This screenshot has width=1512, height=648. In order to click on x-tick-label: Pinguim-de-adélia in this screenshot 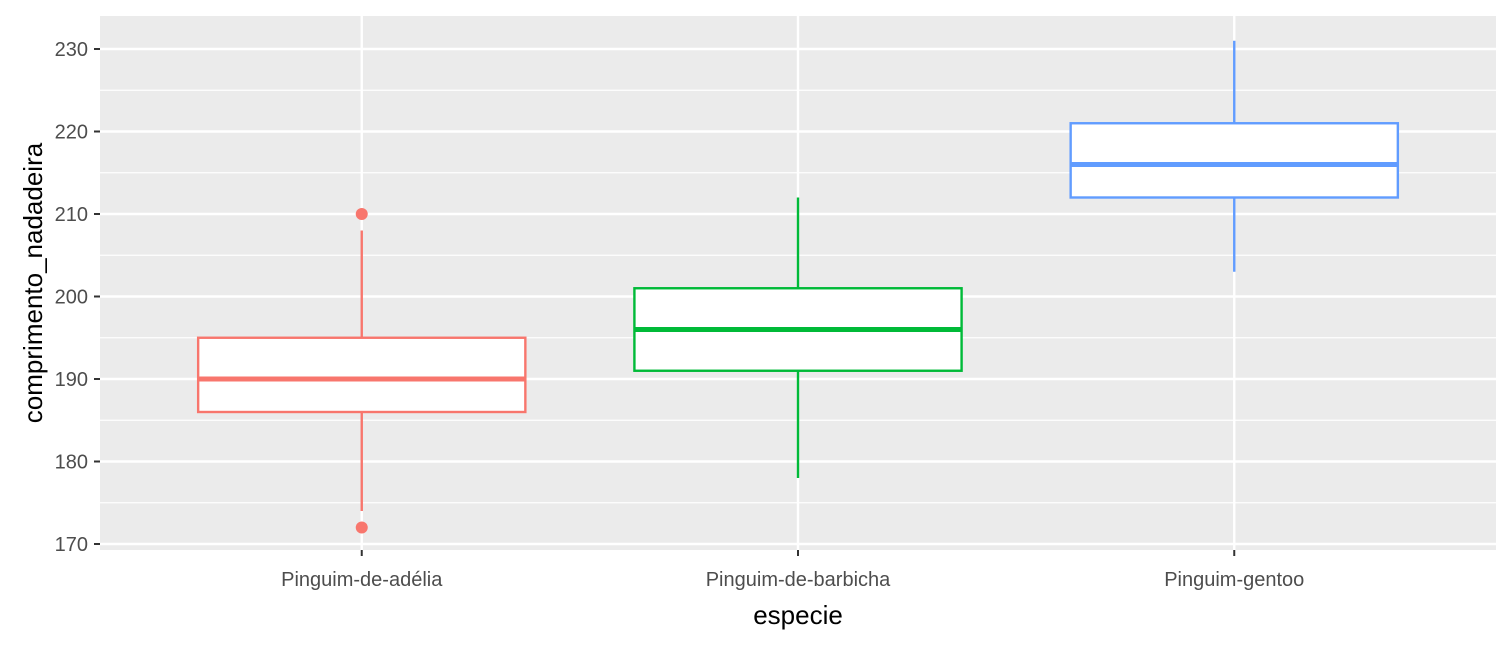, I will do `click(362, 580)`.